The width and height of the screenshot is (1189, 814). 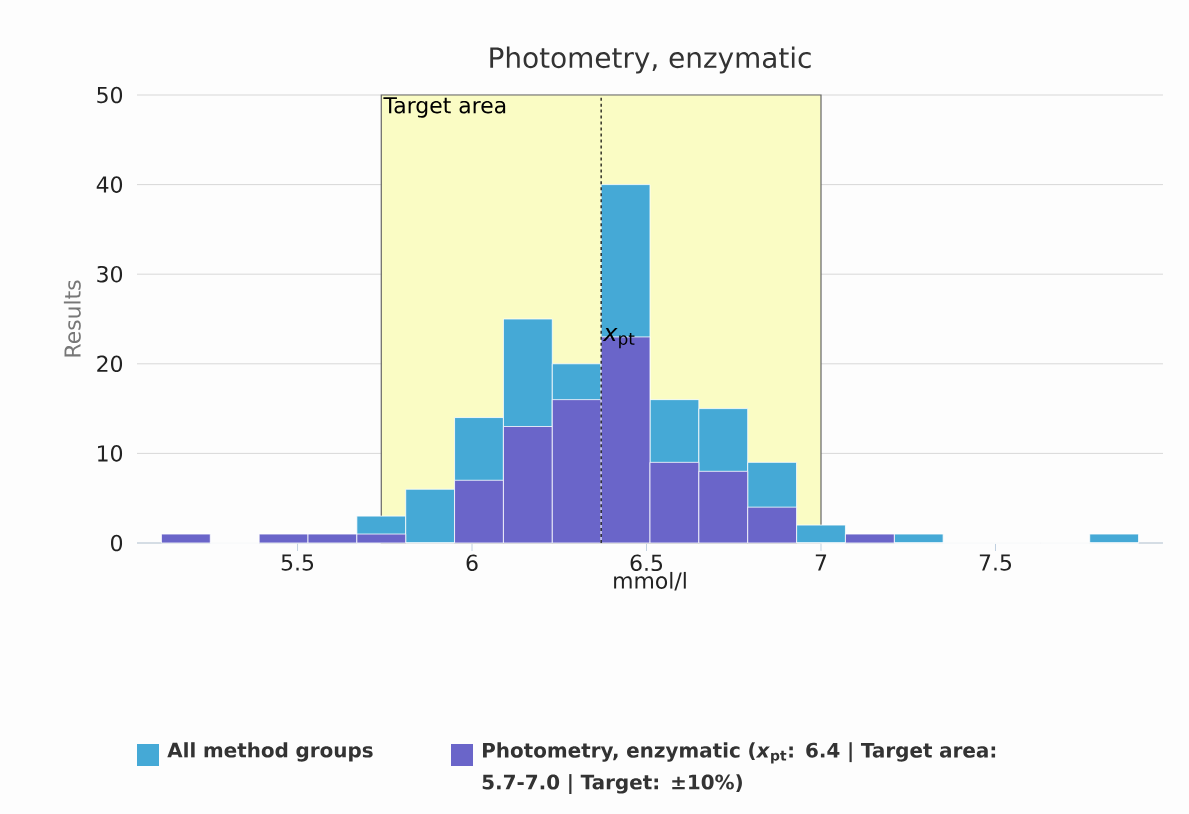 What do you see at coordinates (650, 60) in the screenshot?
I see `chart-title: Photometry, enzymatic` at bounding box center [650, 60].